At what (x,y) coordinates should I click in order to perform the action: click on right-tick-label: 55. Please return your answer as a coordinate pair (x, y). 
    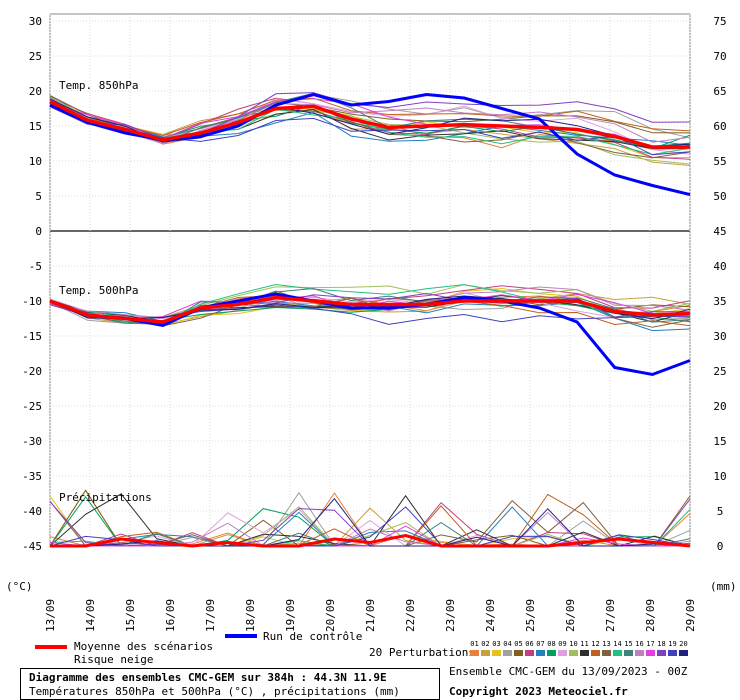
    Looking at the image, I should click on (719, 161).